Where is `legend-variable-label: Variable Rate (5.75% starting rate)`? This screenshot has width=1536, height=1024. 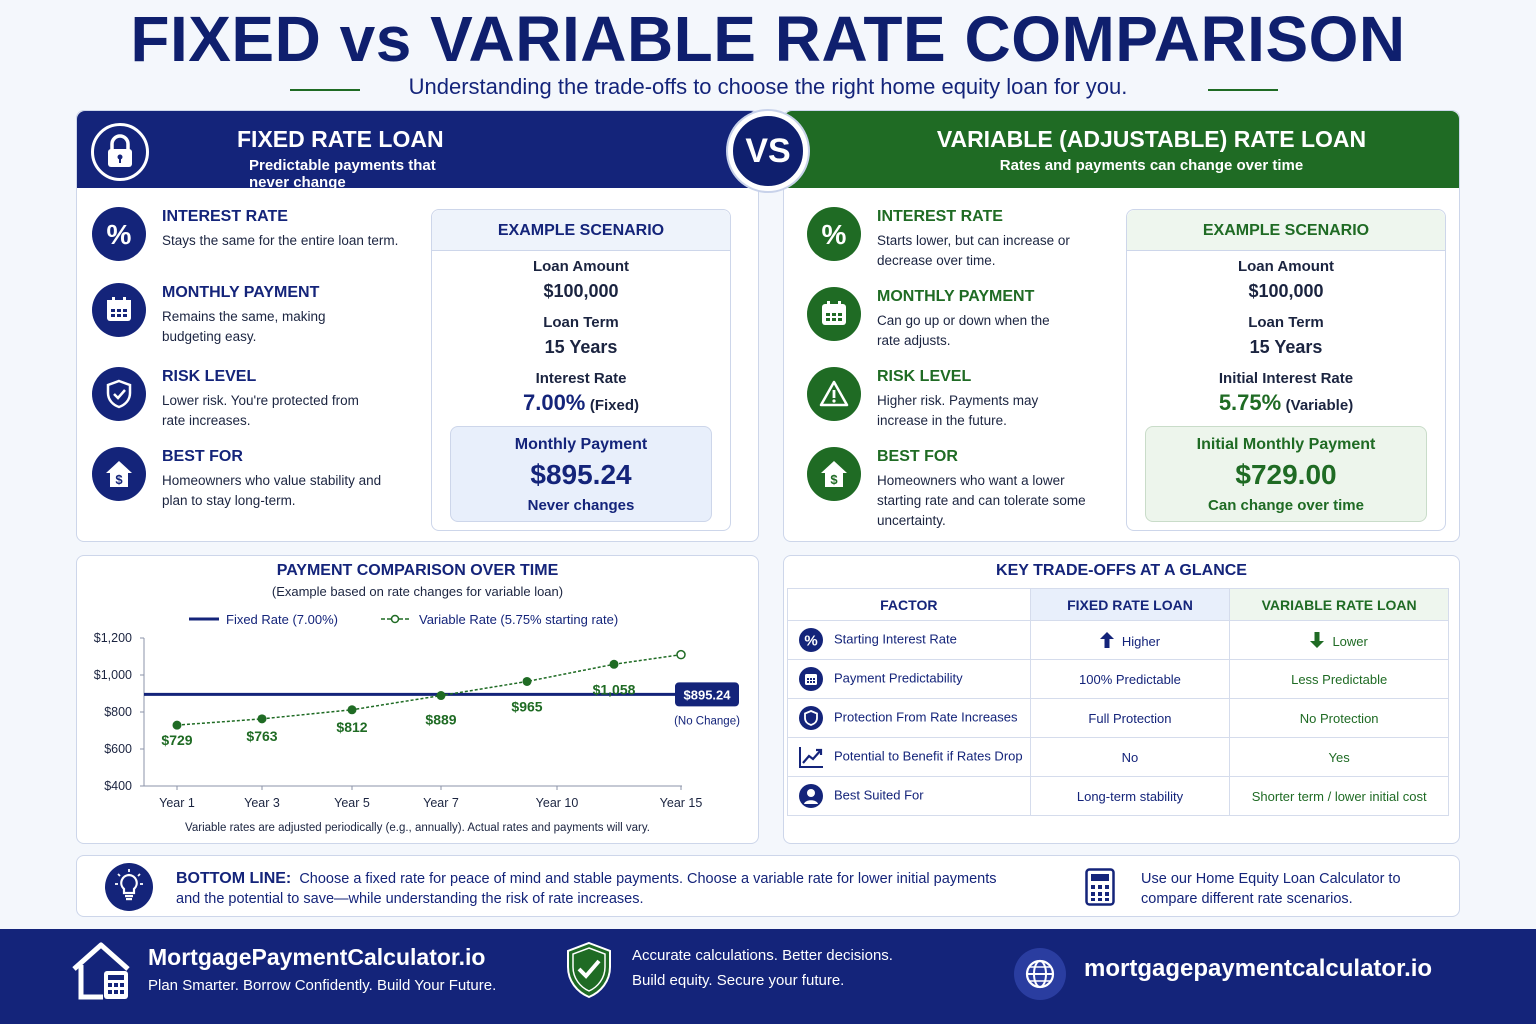
legend-variable-label: Variable Rate (5.75% starting rate) is located at coordinates (518, 619).